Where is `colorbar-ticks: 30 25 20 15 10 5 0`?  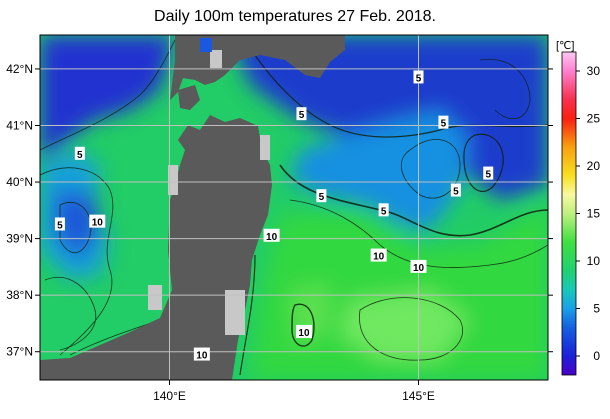
colorbar-ticks: 30 25 20 15 10 5 0 is located at coordinates (588, 213).